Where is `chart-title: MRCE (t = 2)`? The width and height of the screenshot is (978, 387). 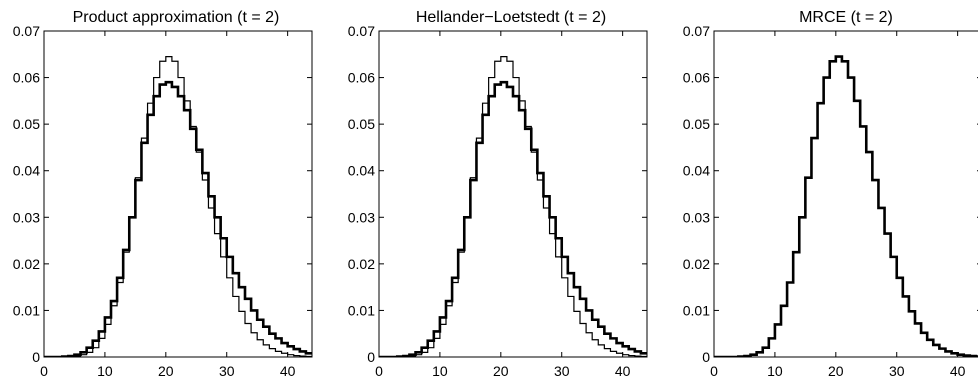
chart-title: MRCE (t = 2) is located at coordinates (846, 17).